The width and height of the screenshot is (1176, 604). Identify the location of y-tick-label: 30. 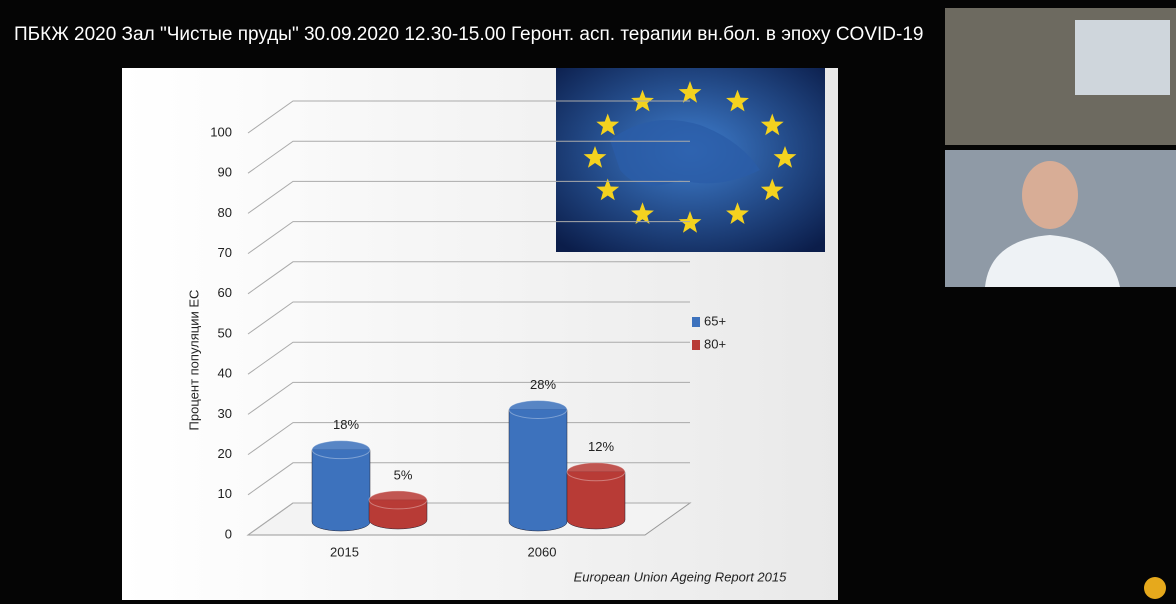
(225, 413).